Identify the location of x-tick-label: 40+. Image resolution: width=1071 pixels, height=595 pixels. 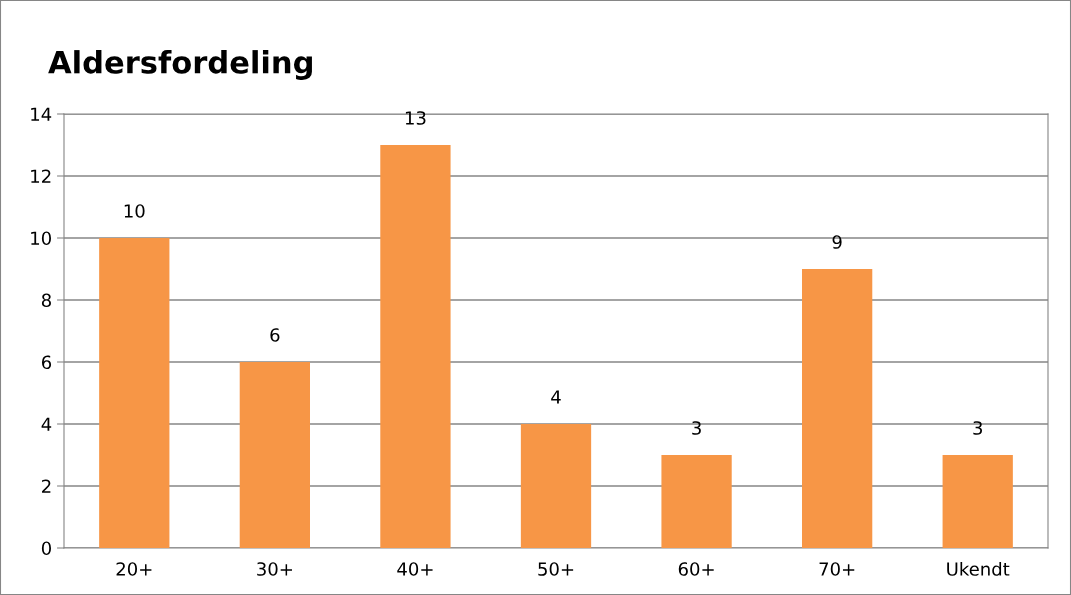
(415, 569).